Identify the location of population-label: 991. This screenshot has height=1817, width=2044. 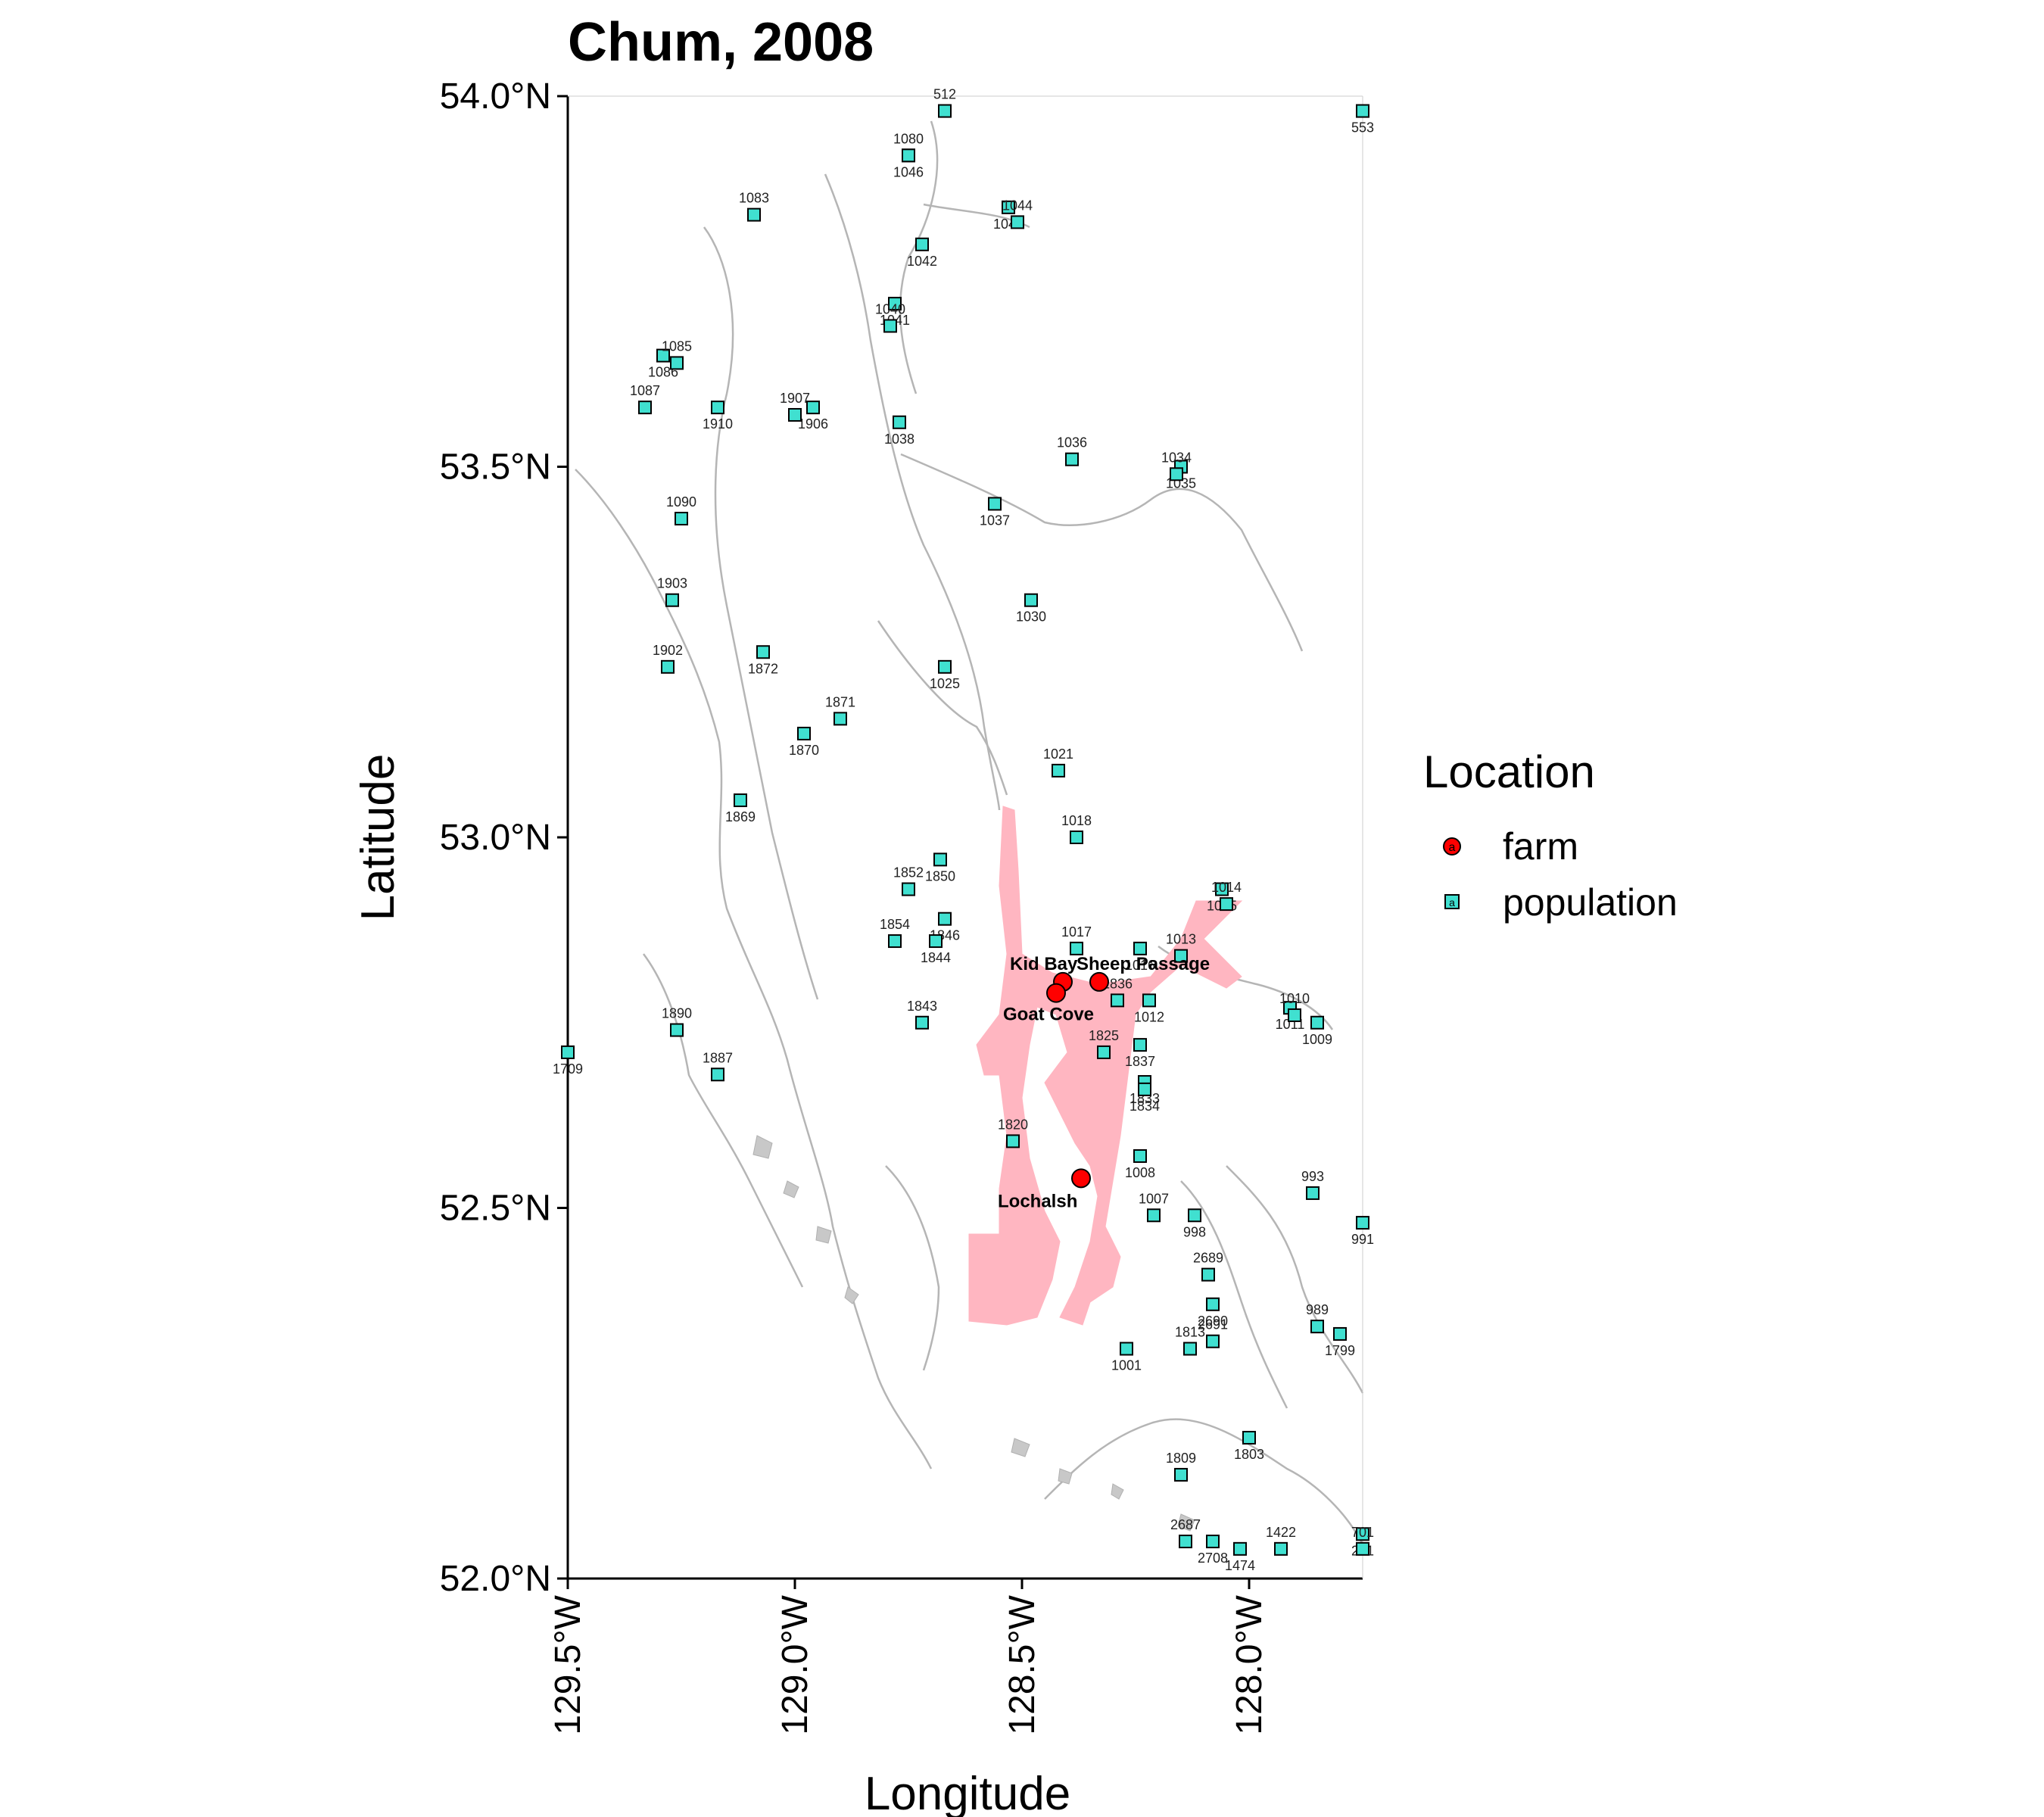
(1362, 1239).